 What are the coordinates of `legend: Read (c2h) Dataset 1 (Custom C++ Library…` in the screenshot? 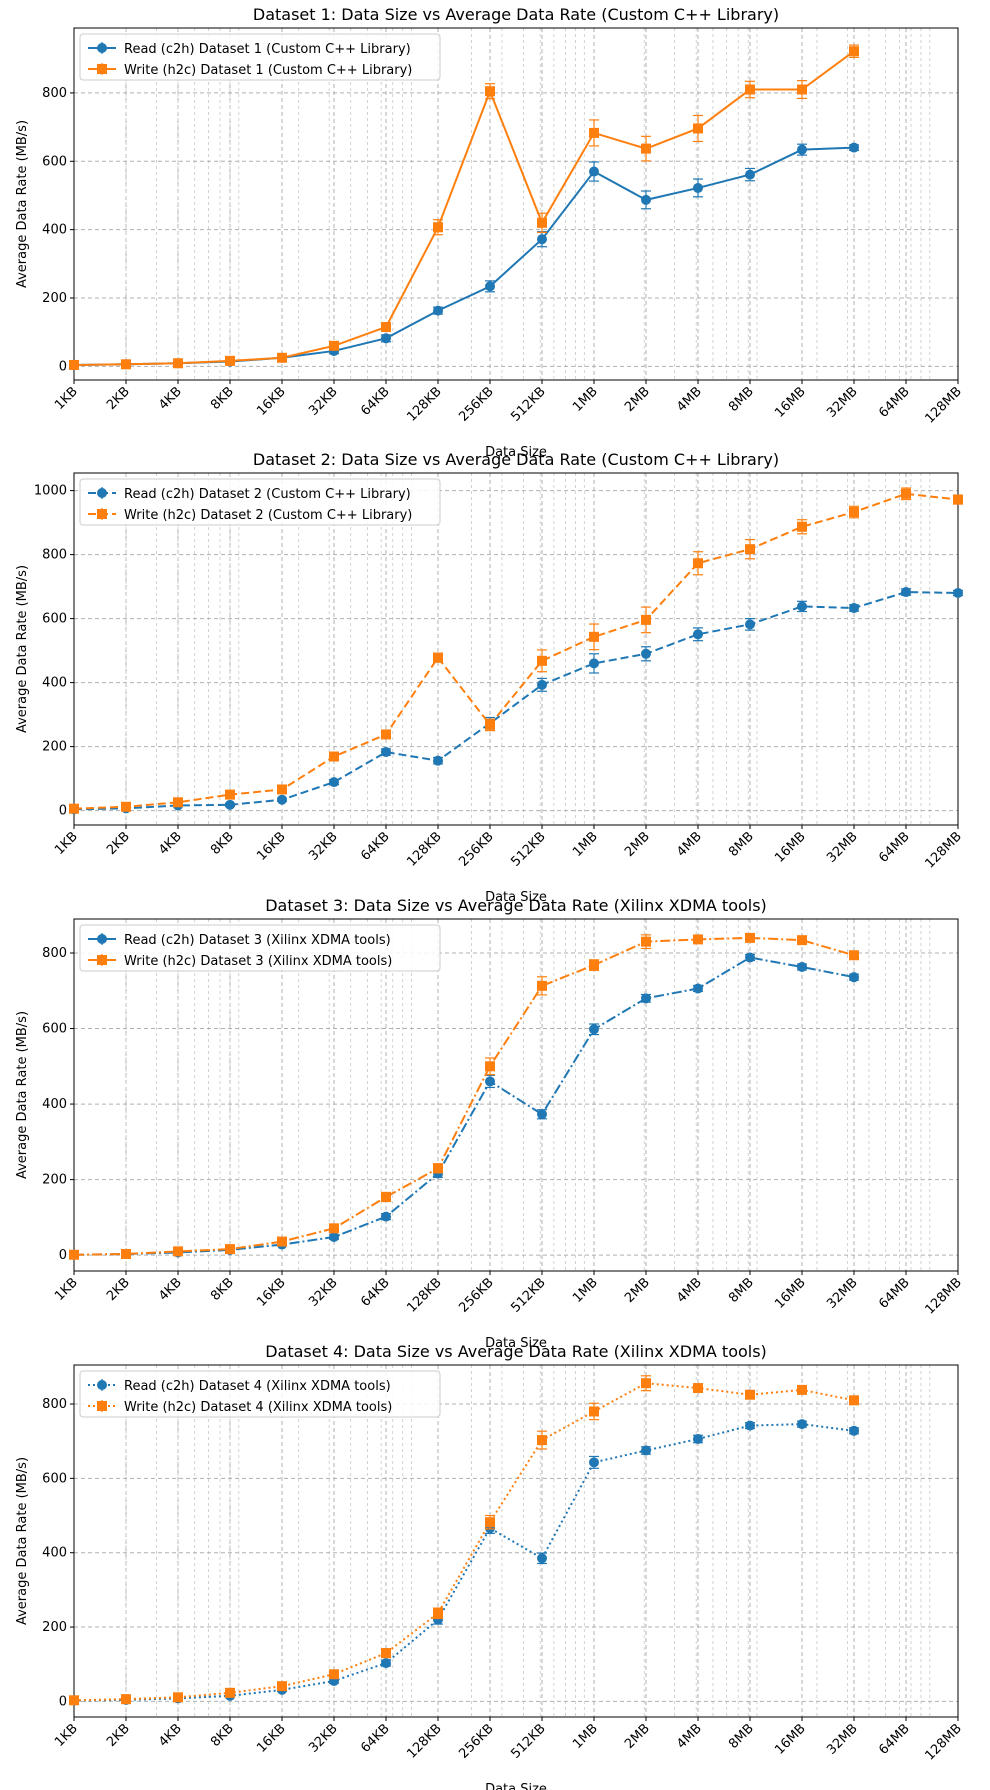 It's located at (260, 57).